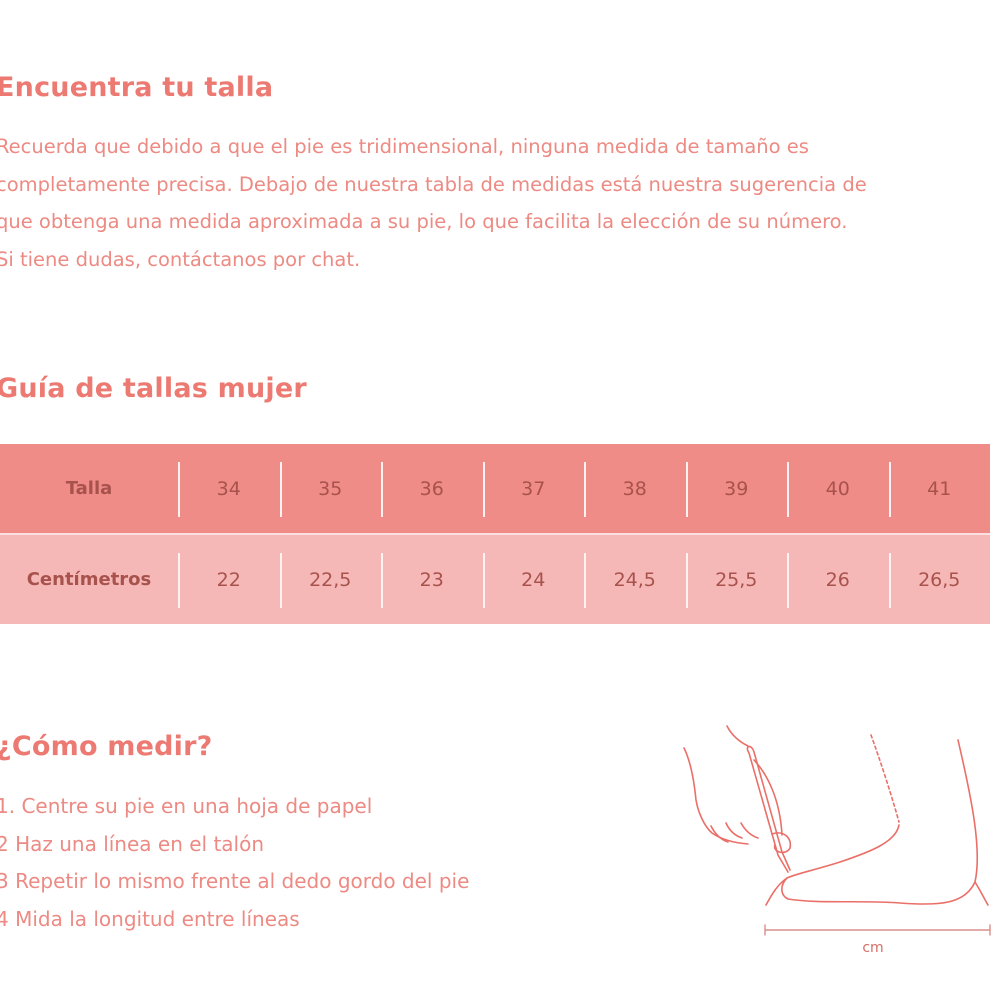 The image size is (1000, 1000). I want to click on table-cell: 40, so click(838, 489).